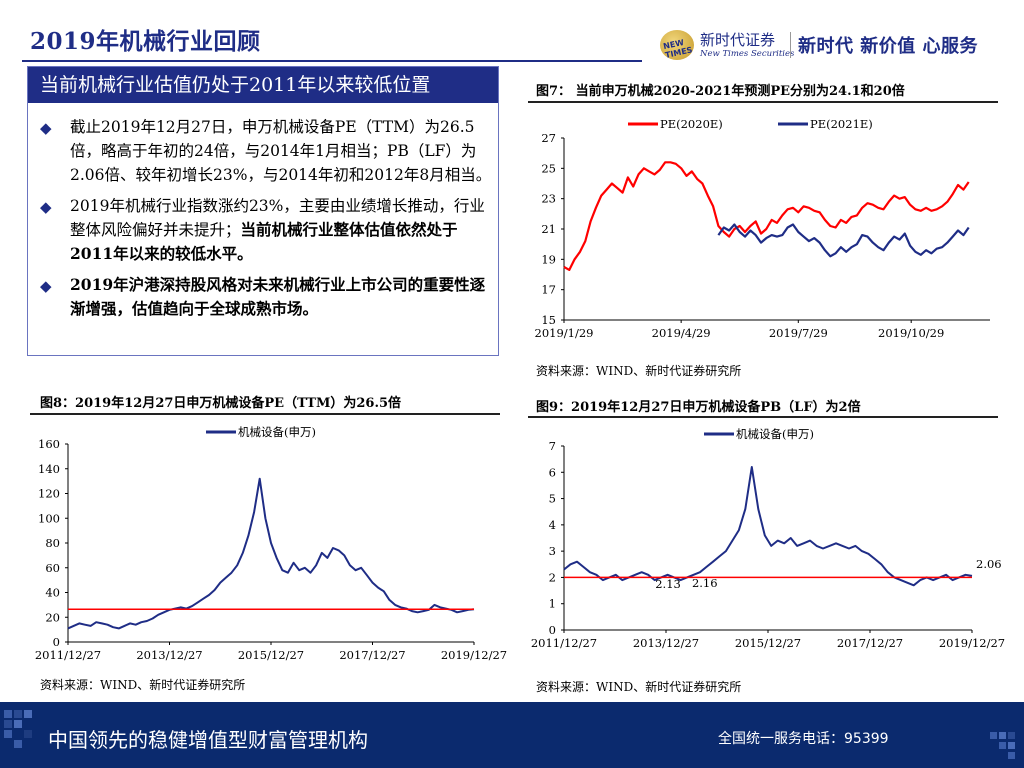 The height and width of the screenshot is (768, 1024). Describe the element at coordinates (52, 593) in the screenshot. I see `y-tick-label: 40` at that location.